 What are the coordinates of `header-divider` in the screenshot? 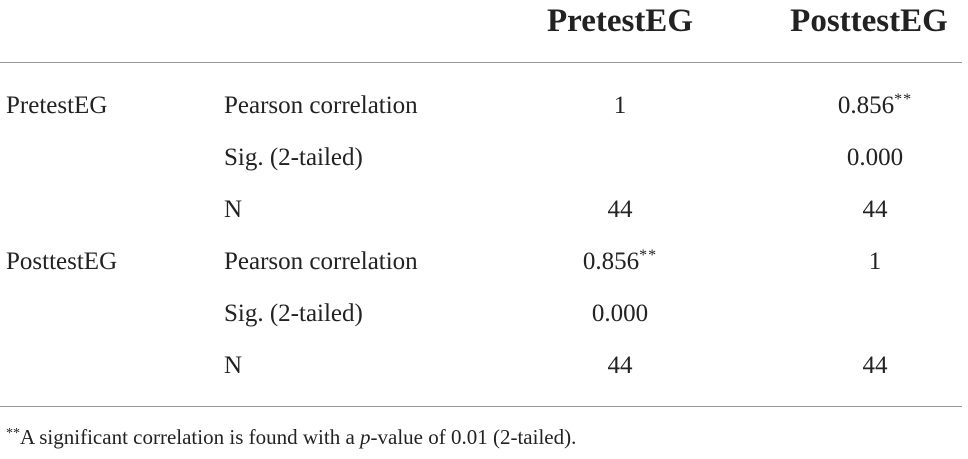 It's located at (481, 62).